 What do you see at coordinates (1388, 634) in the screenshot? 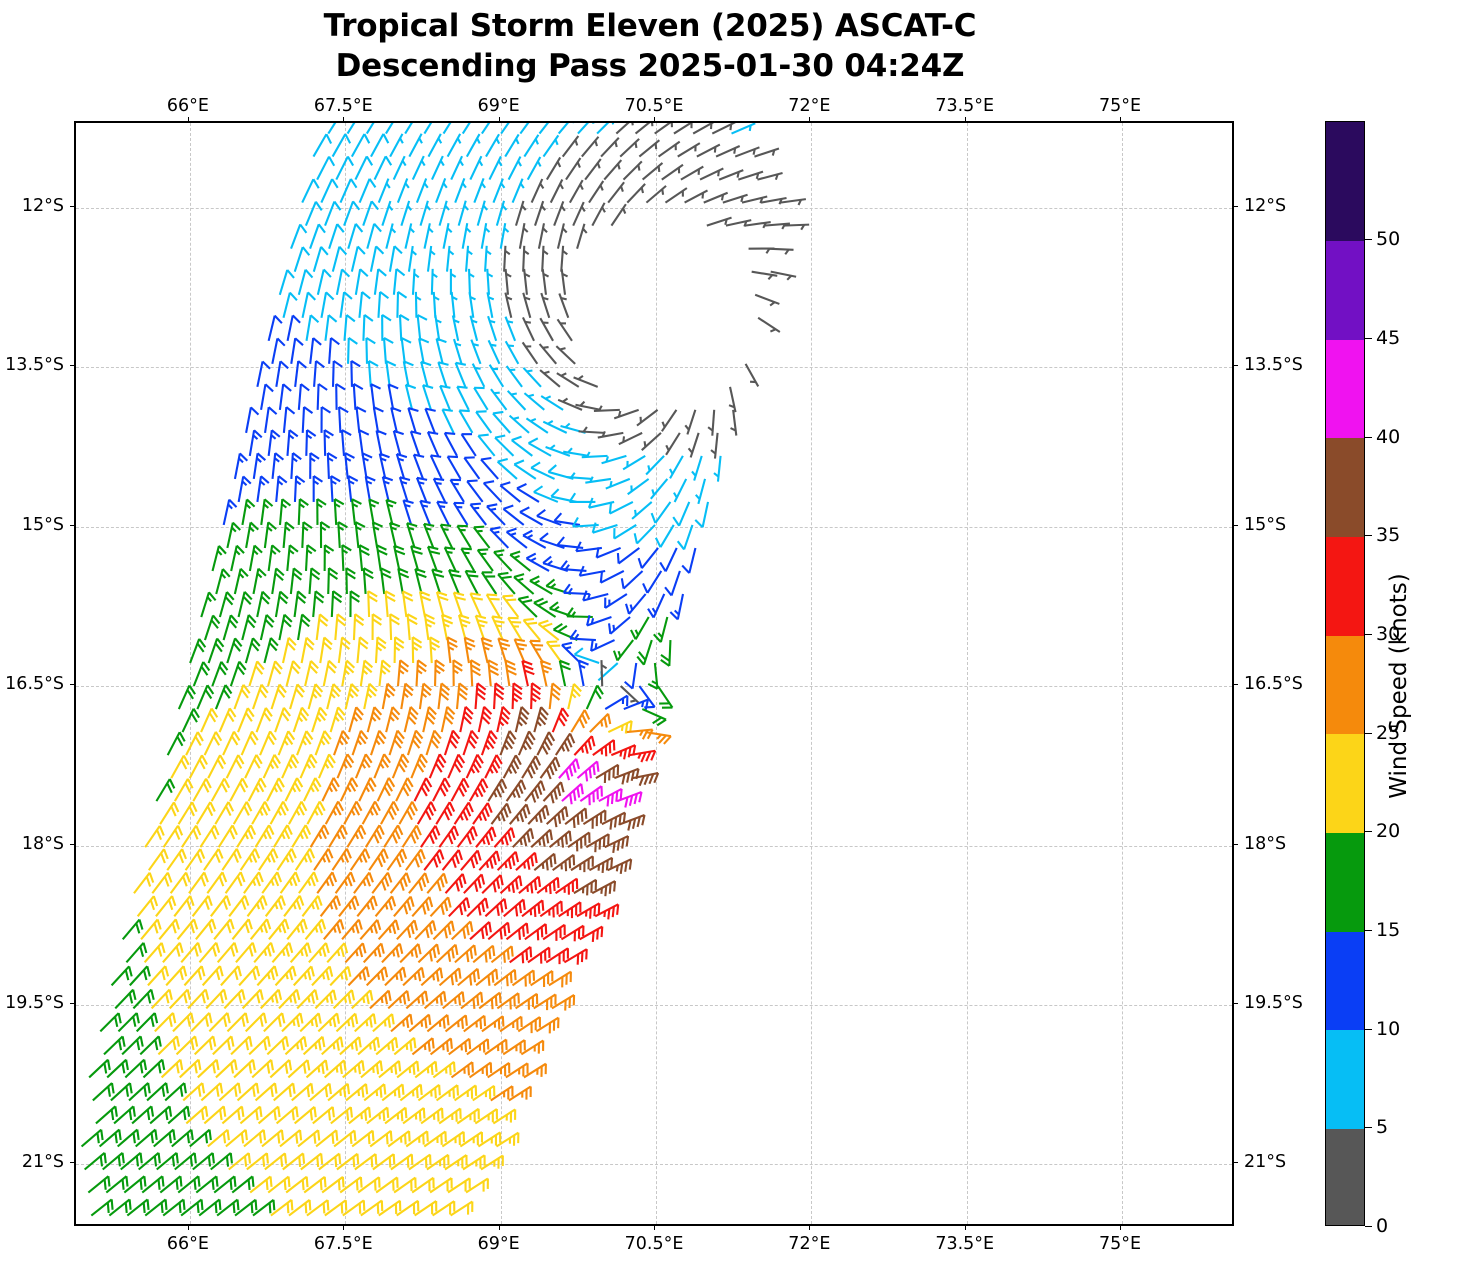
I see `colorbar-tick-label: 30` at bounding box center [1388, 634].